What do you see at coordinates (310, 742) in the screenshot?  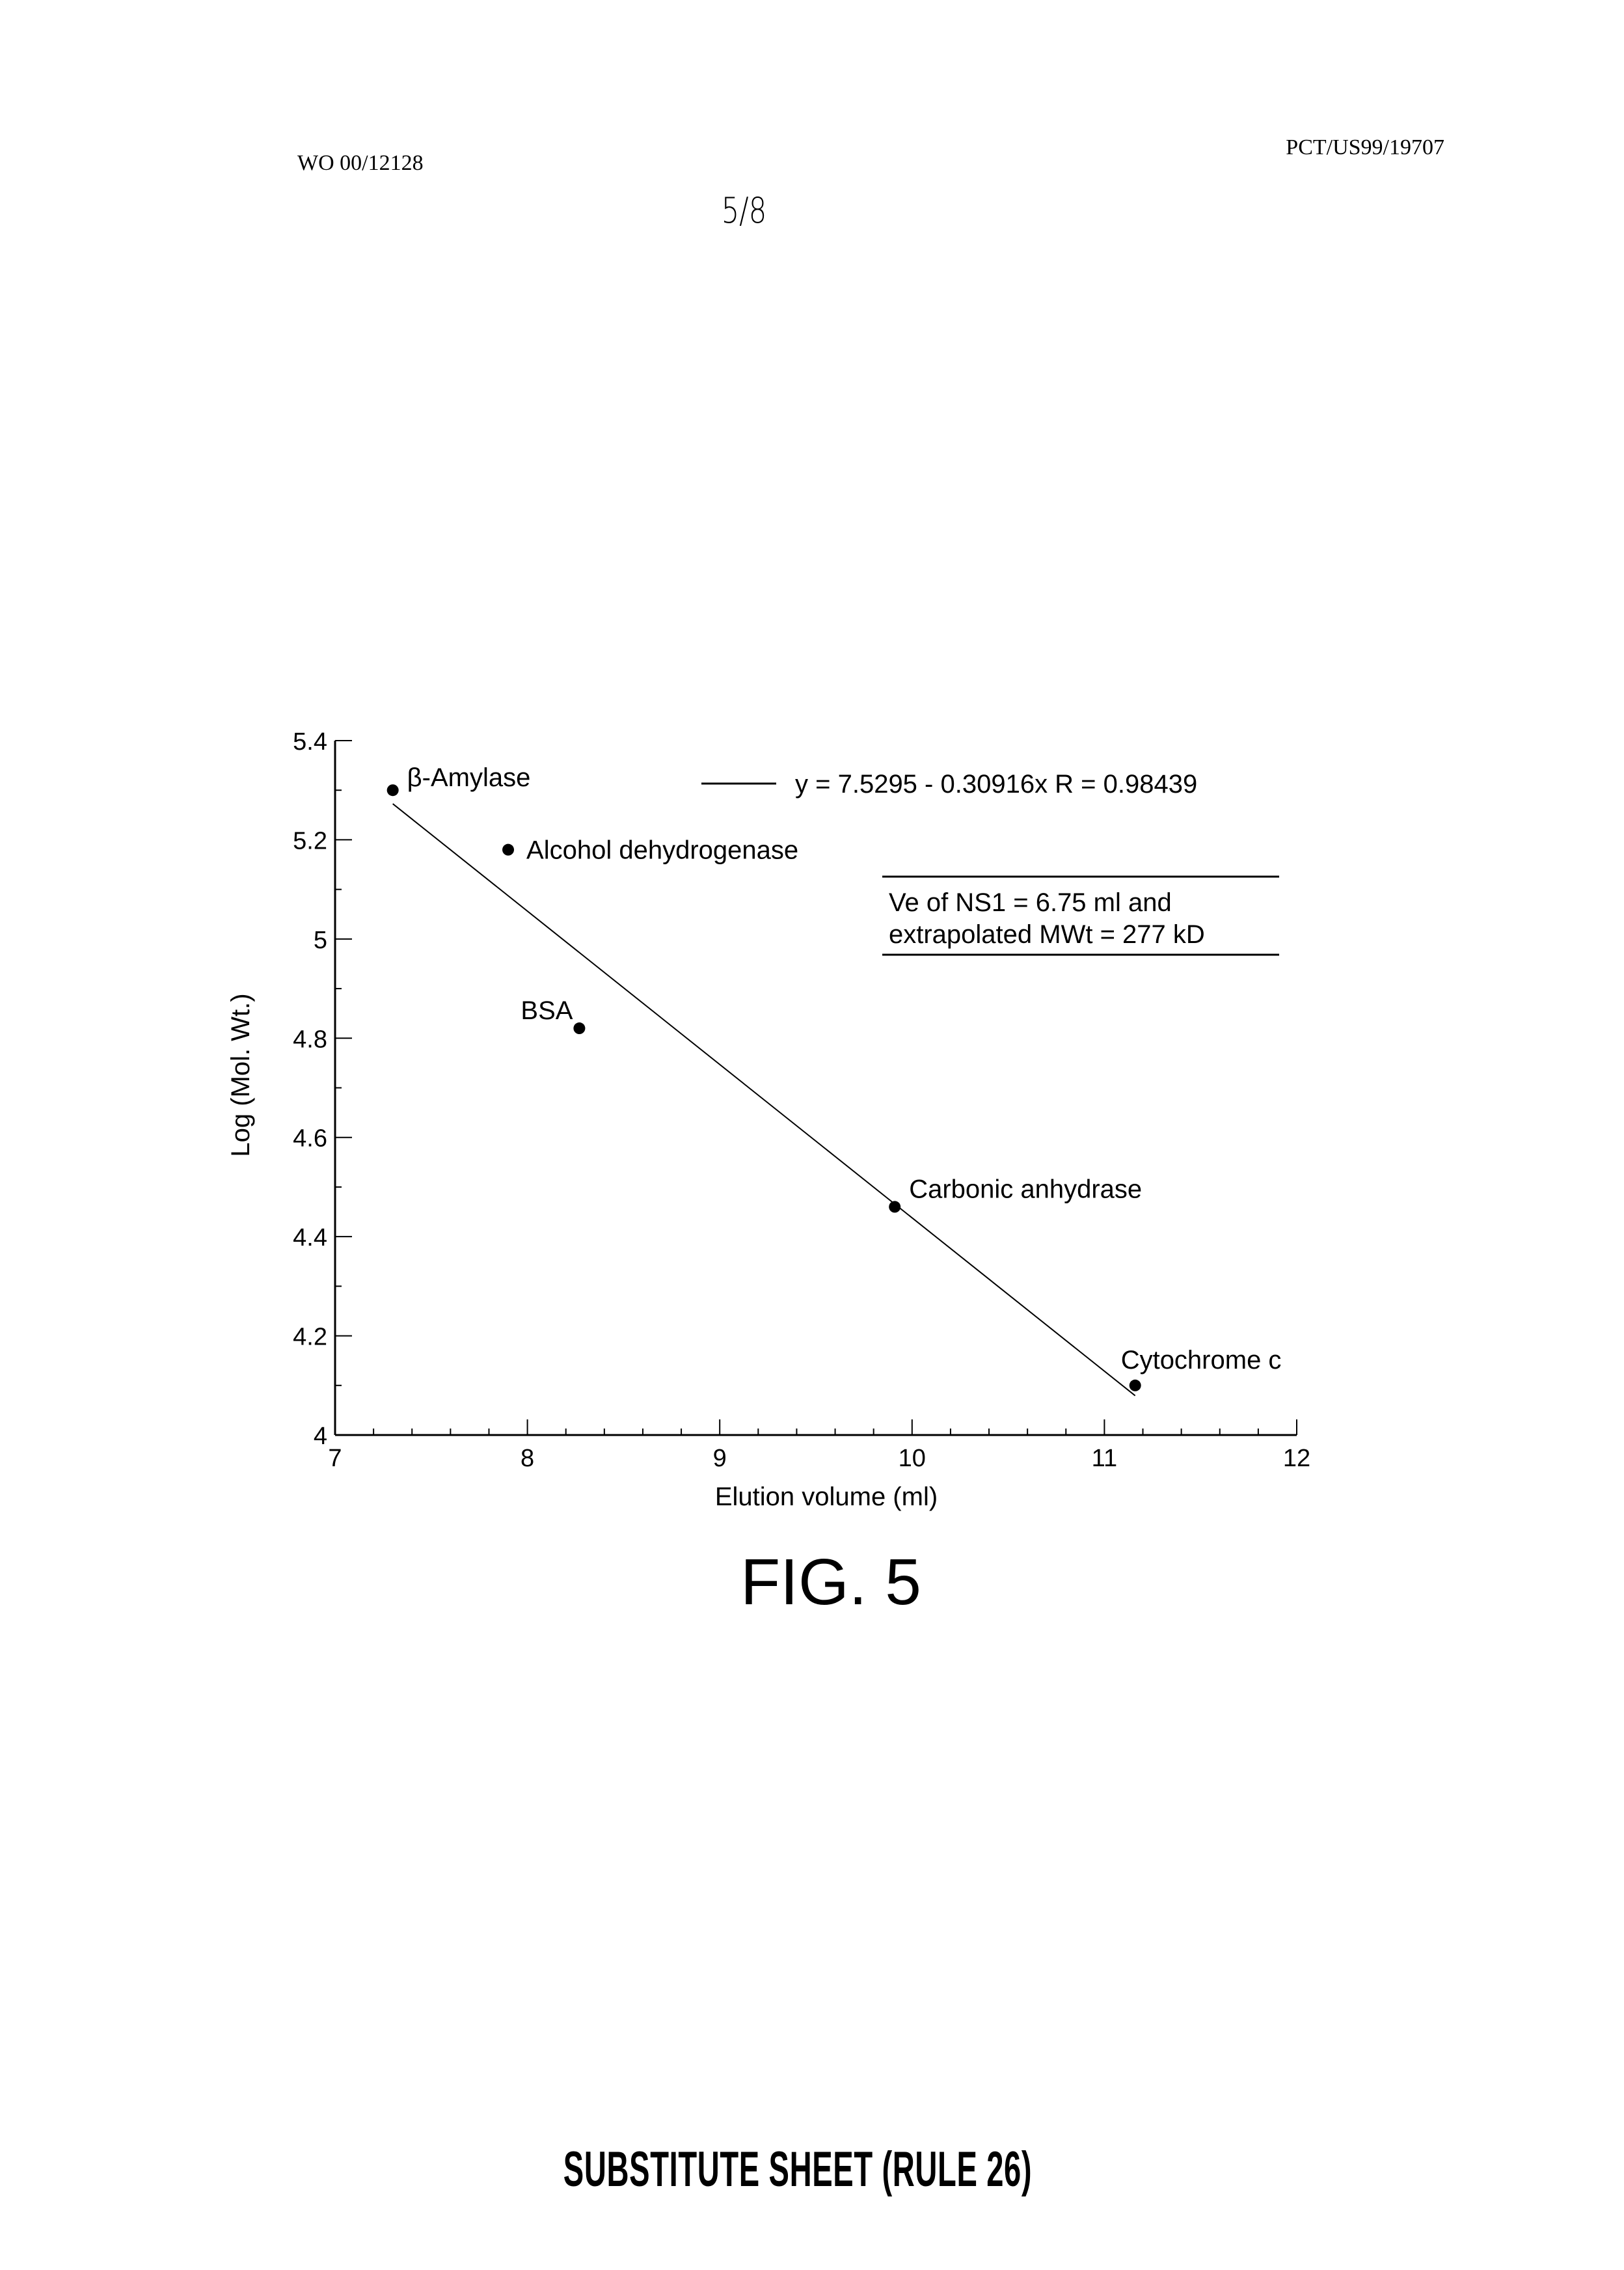 I see `y-tick-label: 5.4` at bounding box center [310, 742].